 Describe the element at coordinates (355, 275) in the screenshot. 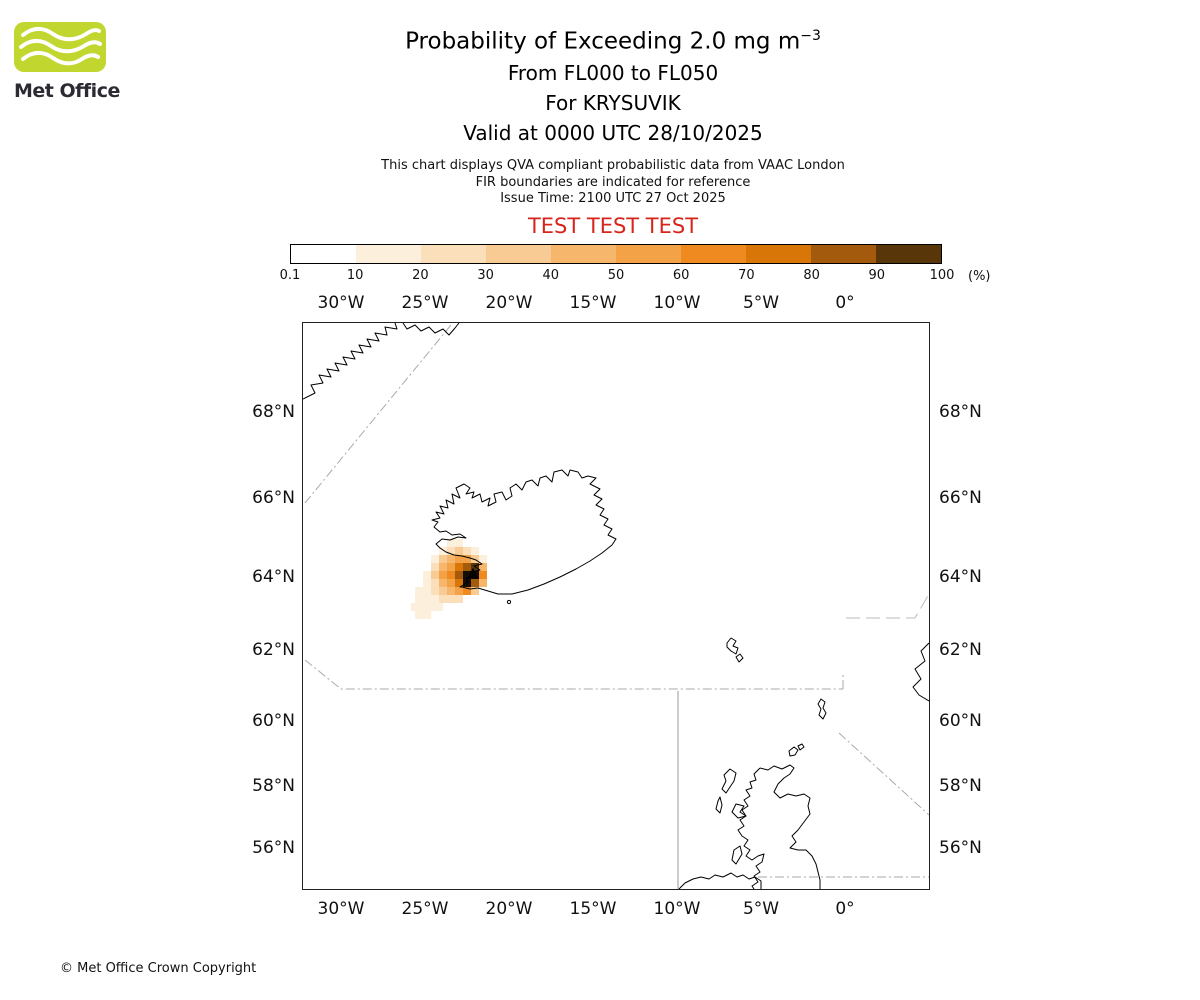

I see `colorbar-tick-value: 10` at that location.